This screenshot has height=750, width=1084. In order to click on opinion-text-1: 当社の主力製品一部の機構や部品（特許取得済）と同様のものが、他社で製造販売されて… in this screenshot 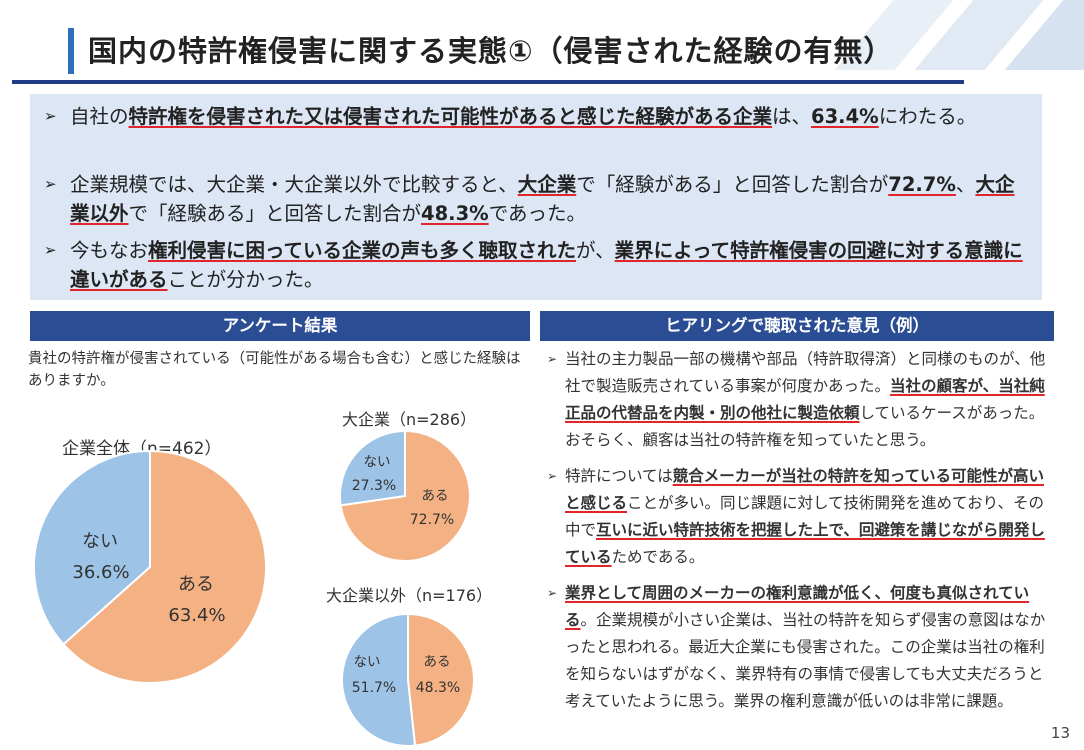, I will do `click(805, 399)`.